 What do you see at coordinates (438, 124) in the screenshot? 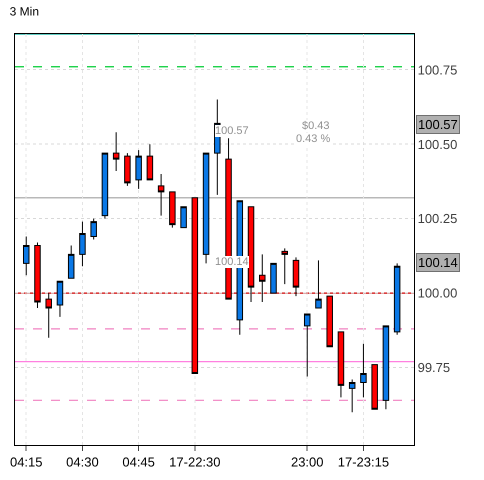
I see `text: 100.57` at bounding box center [438, 124].